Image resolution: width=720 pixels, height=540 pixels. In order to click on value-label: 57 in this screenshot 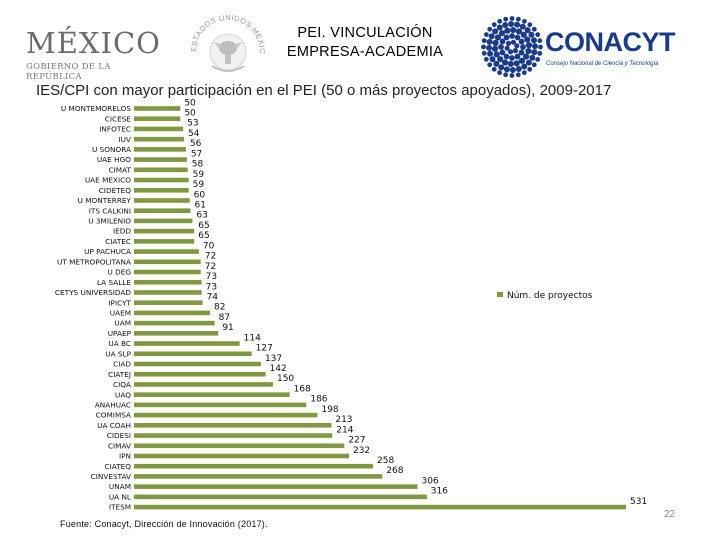, I will do `click(196, 154)`.